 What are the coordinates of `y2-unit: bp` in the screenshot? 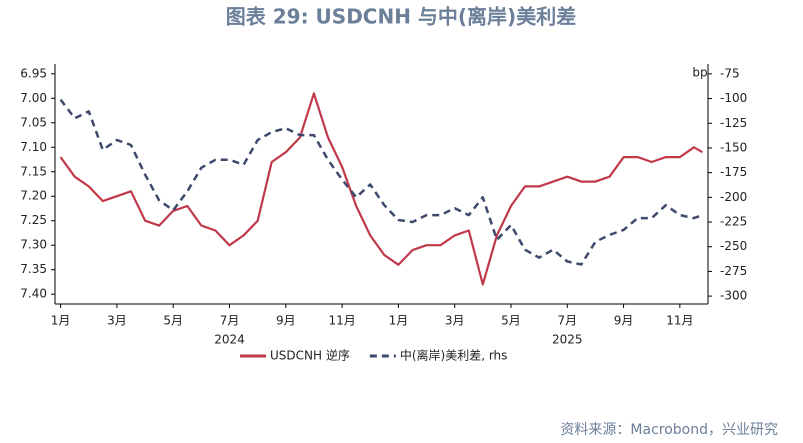 It's located at (699, 73).